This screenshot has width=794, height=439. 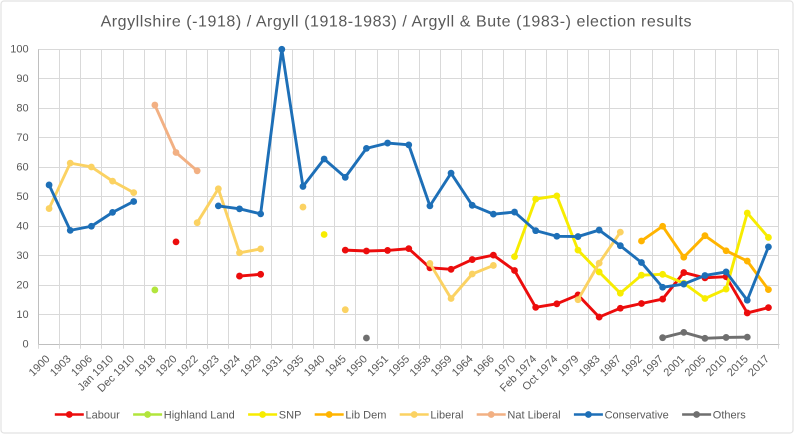 I want to click on svg-text: Lib Dem, so click(x=365, y=415).